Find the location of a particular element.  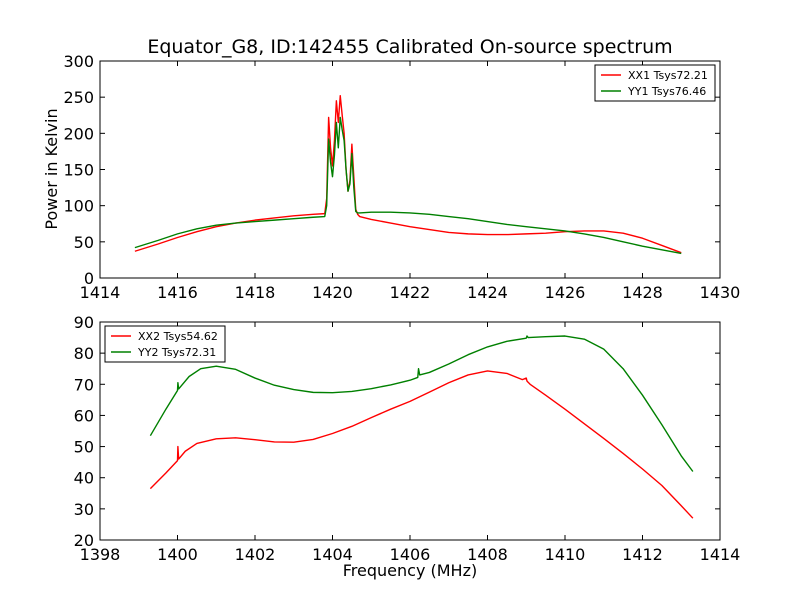

x-tick-label: 1398 is located at coordinates (100, 554).